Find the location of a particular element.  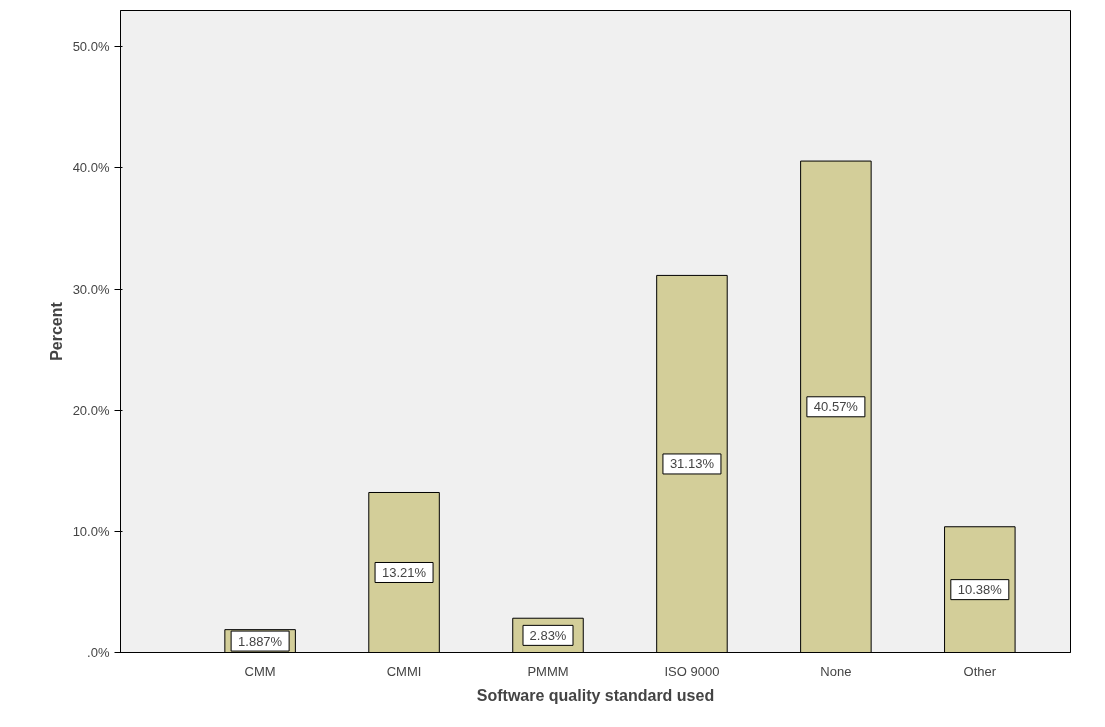

y-tick-label: 20.0% is located at coordinates (91, 410).